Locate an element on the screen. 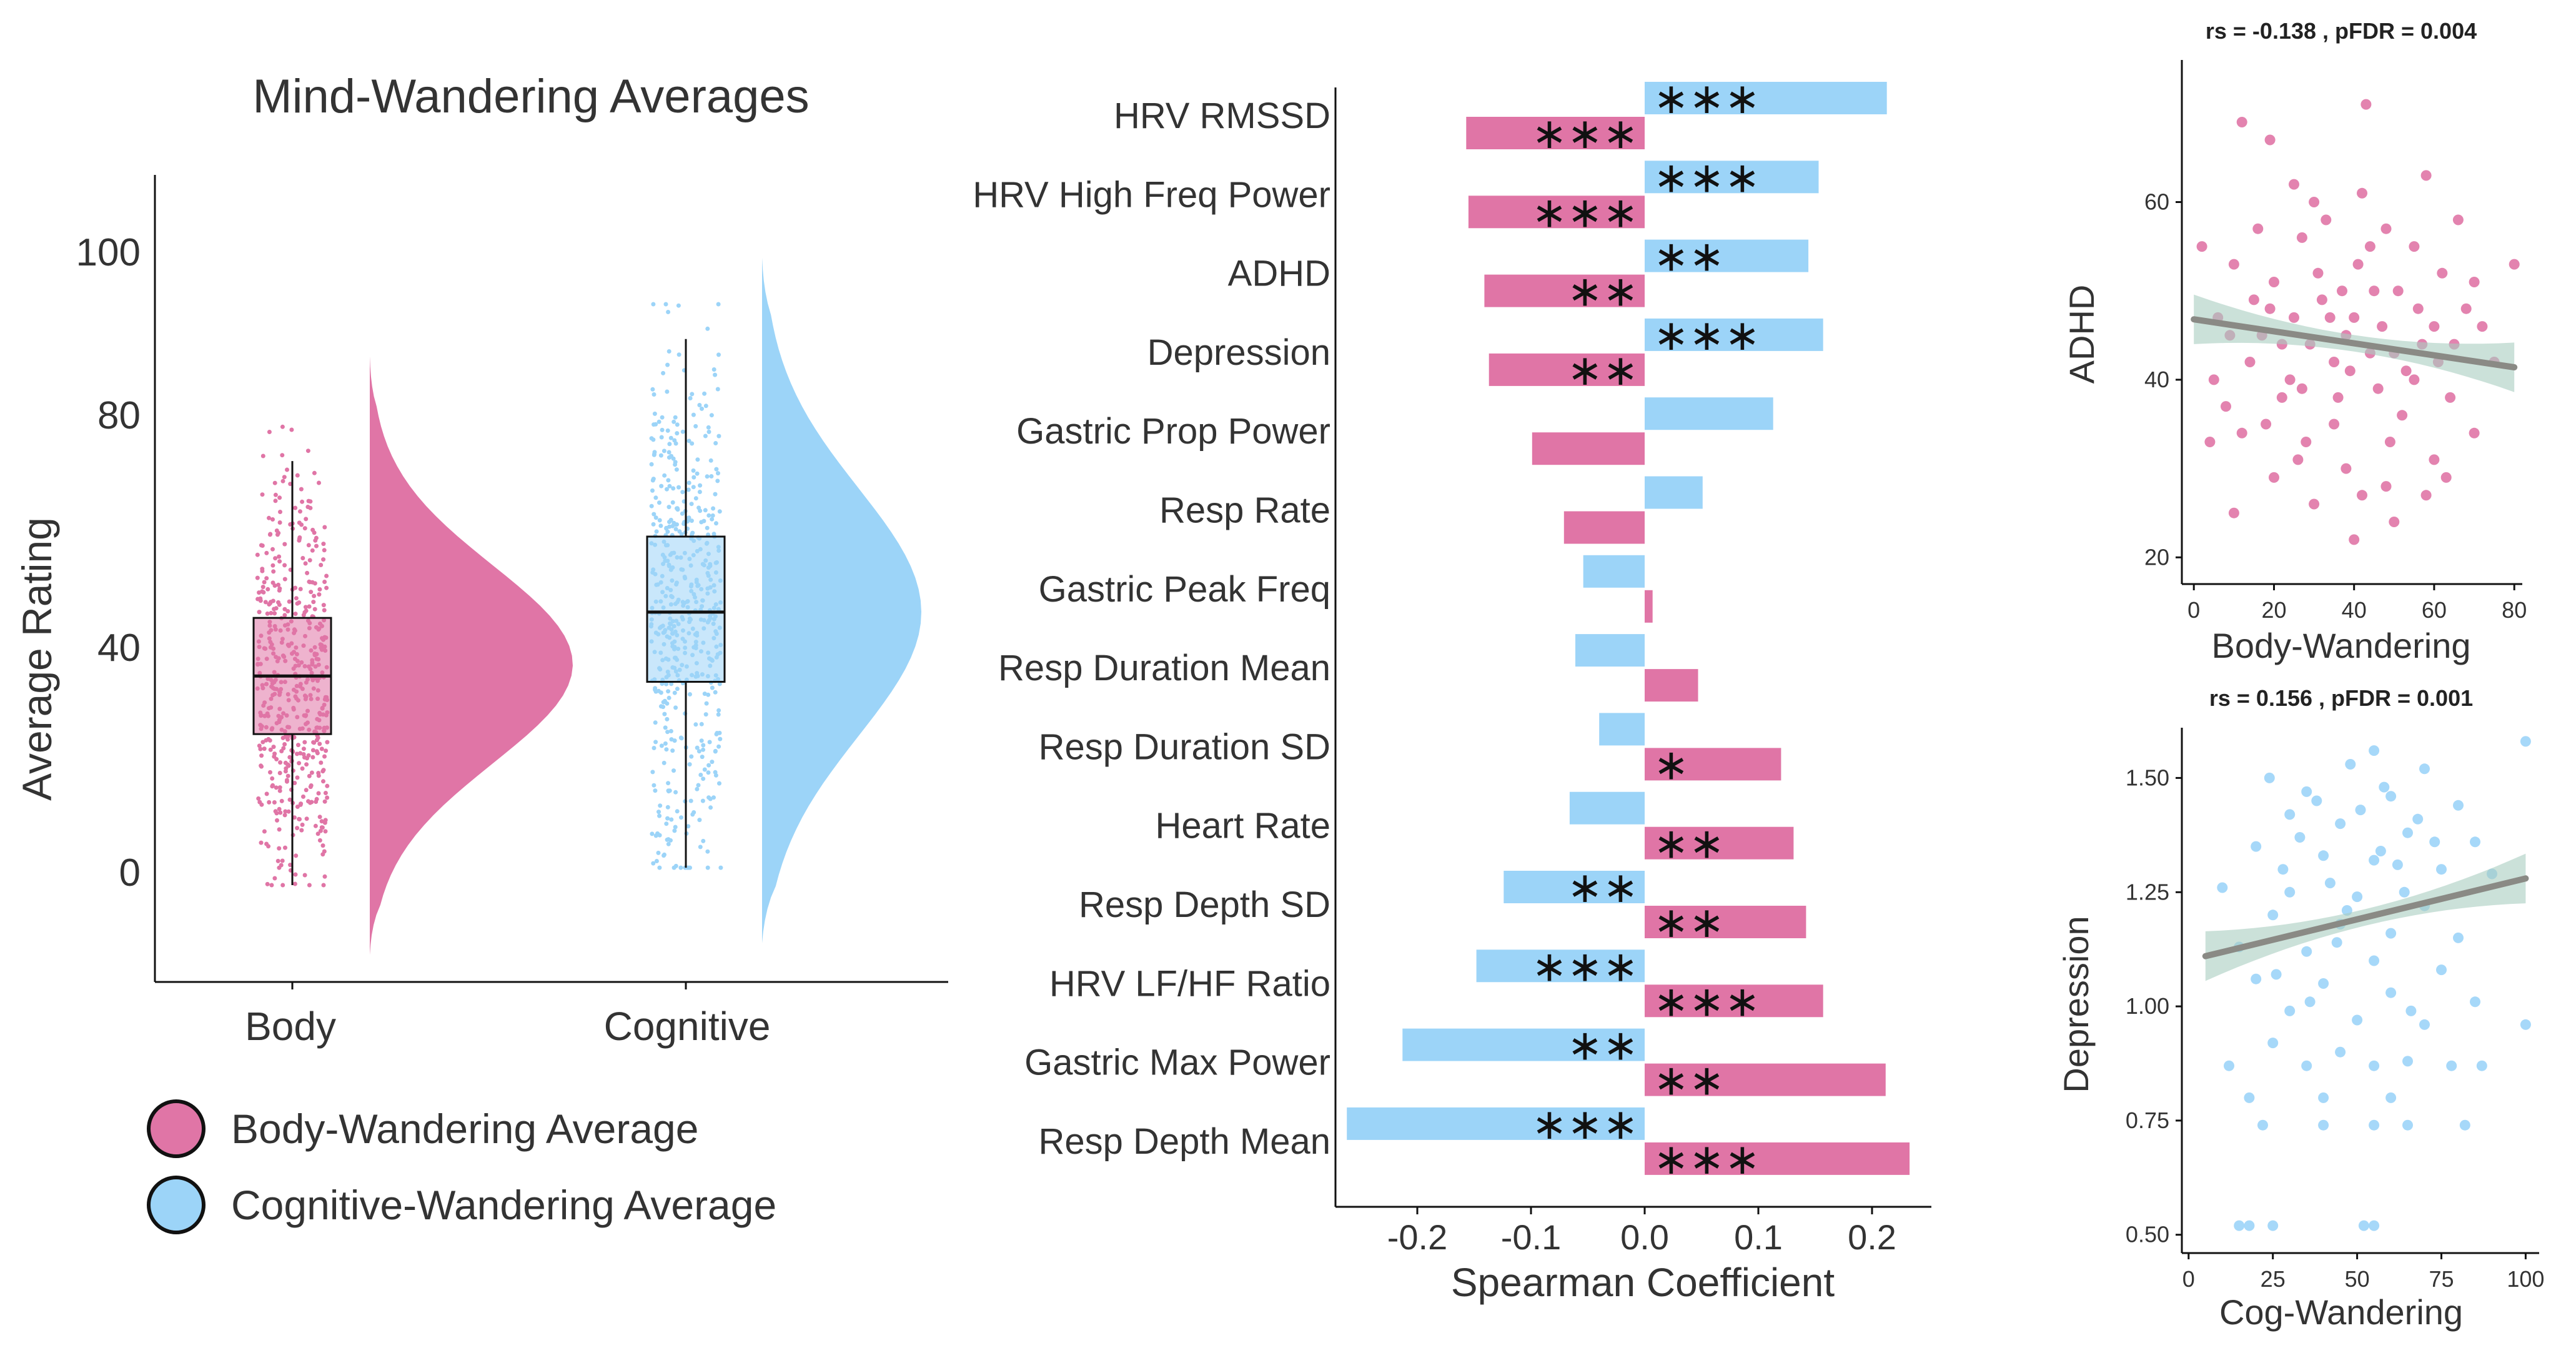  panel-d-y-axis-label: Depression is located at coordinates (2076, 1004).